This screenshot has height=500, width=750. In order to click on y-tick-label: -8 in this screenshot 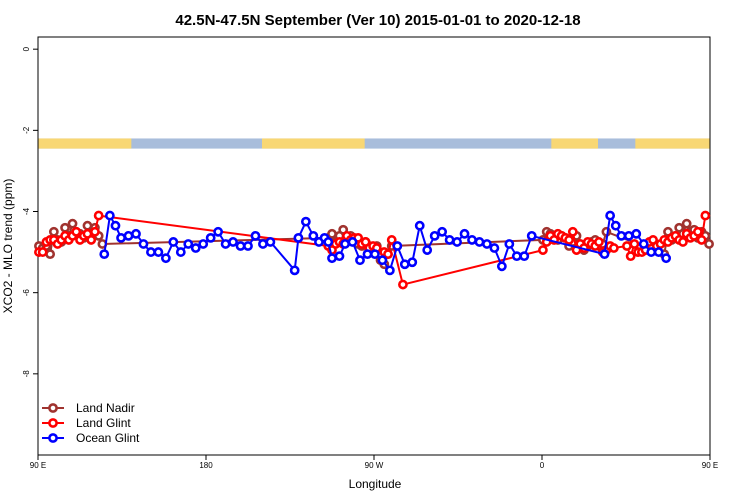, I will do `click(26, 374)`.